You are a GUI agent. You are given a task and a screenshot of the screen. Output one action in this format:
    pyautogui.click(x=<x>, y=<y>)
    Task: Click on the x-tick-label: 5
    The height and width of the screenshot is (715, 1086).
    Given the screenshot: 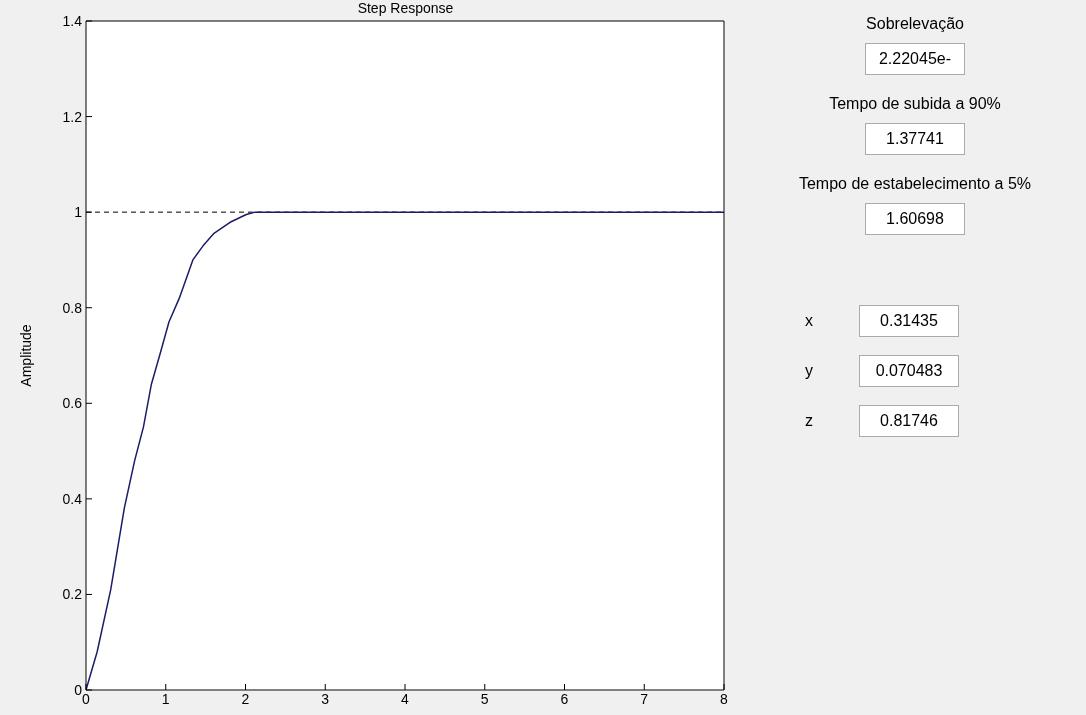 What is the action you would take?
    pyautogui.click(x=484, y=698)
    